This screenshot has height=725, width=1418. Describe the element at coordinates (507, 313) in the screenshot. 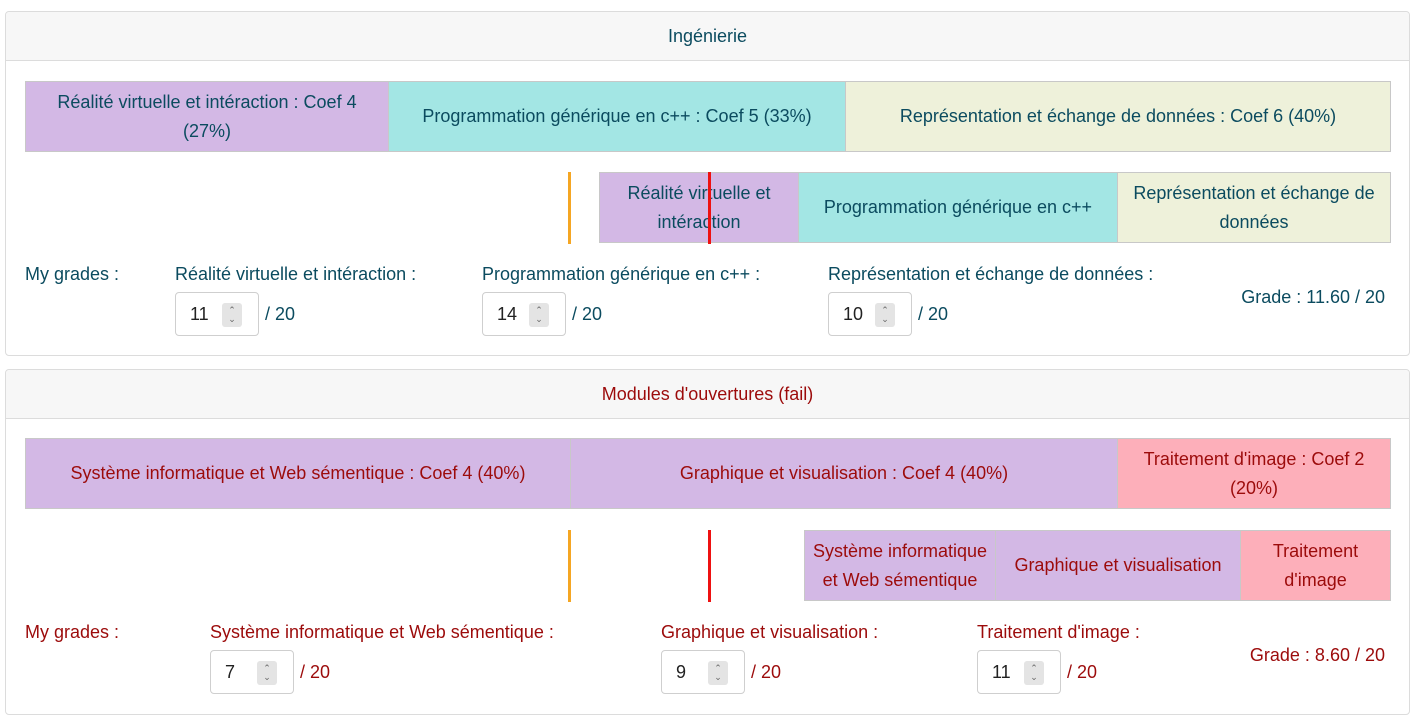

I see `grade-value: 14` at that location.